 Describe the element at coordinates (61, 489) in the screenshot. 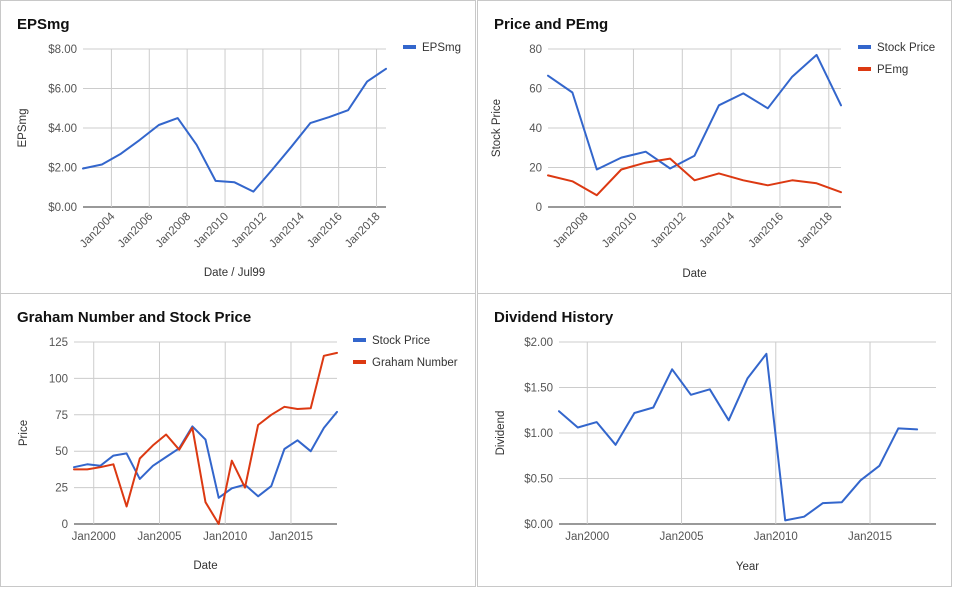

I see `y-tick-label: 25` at that location.